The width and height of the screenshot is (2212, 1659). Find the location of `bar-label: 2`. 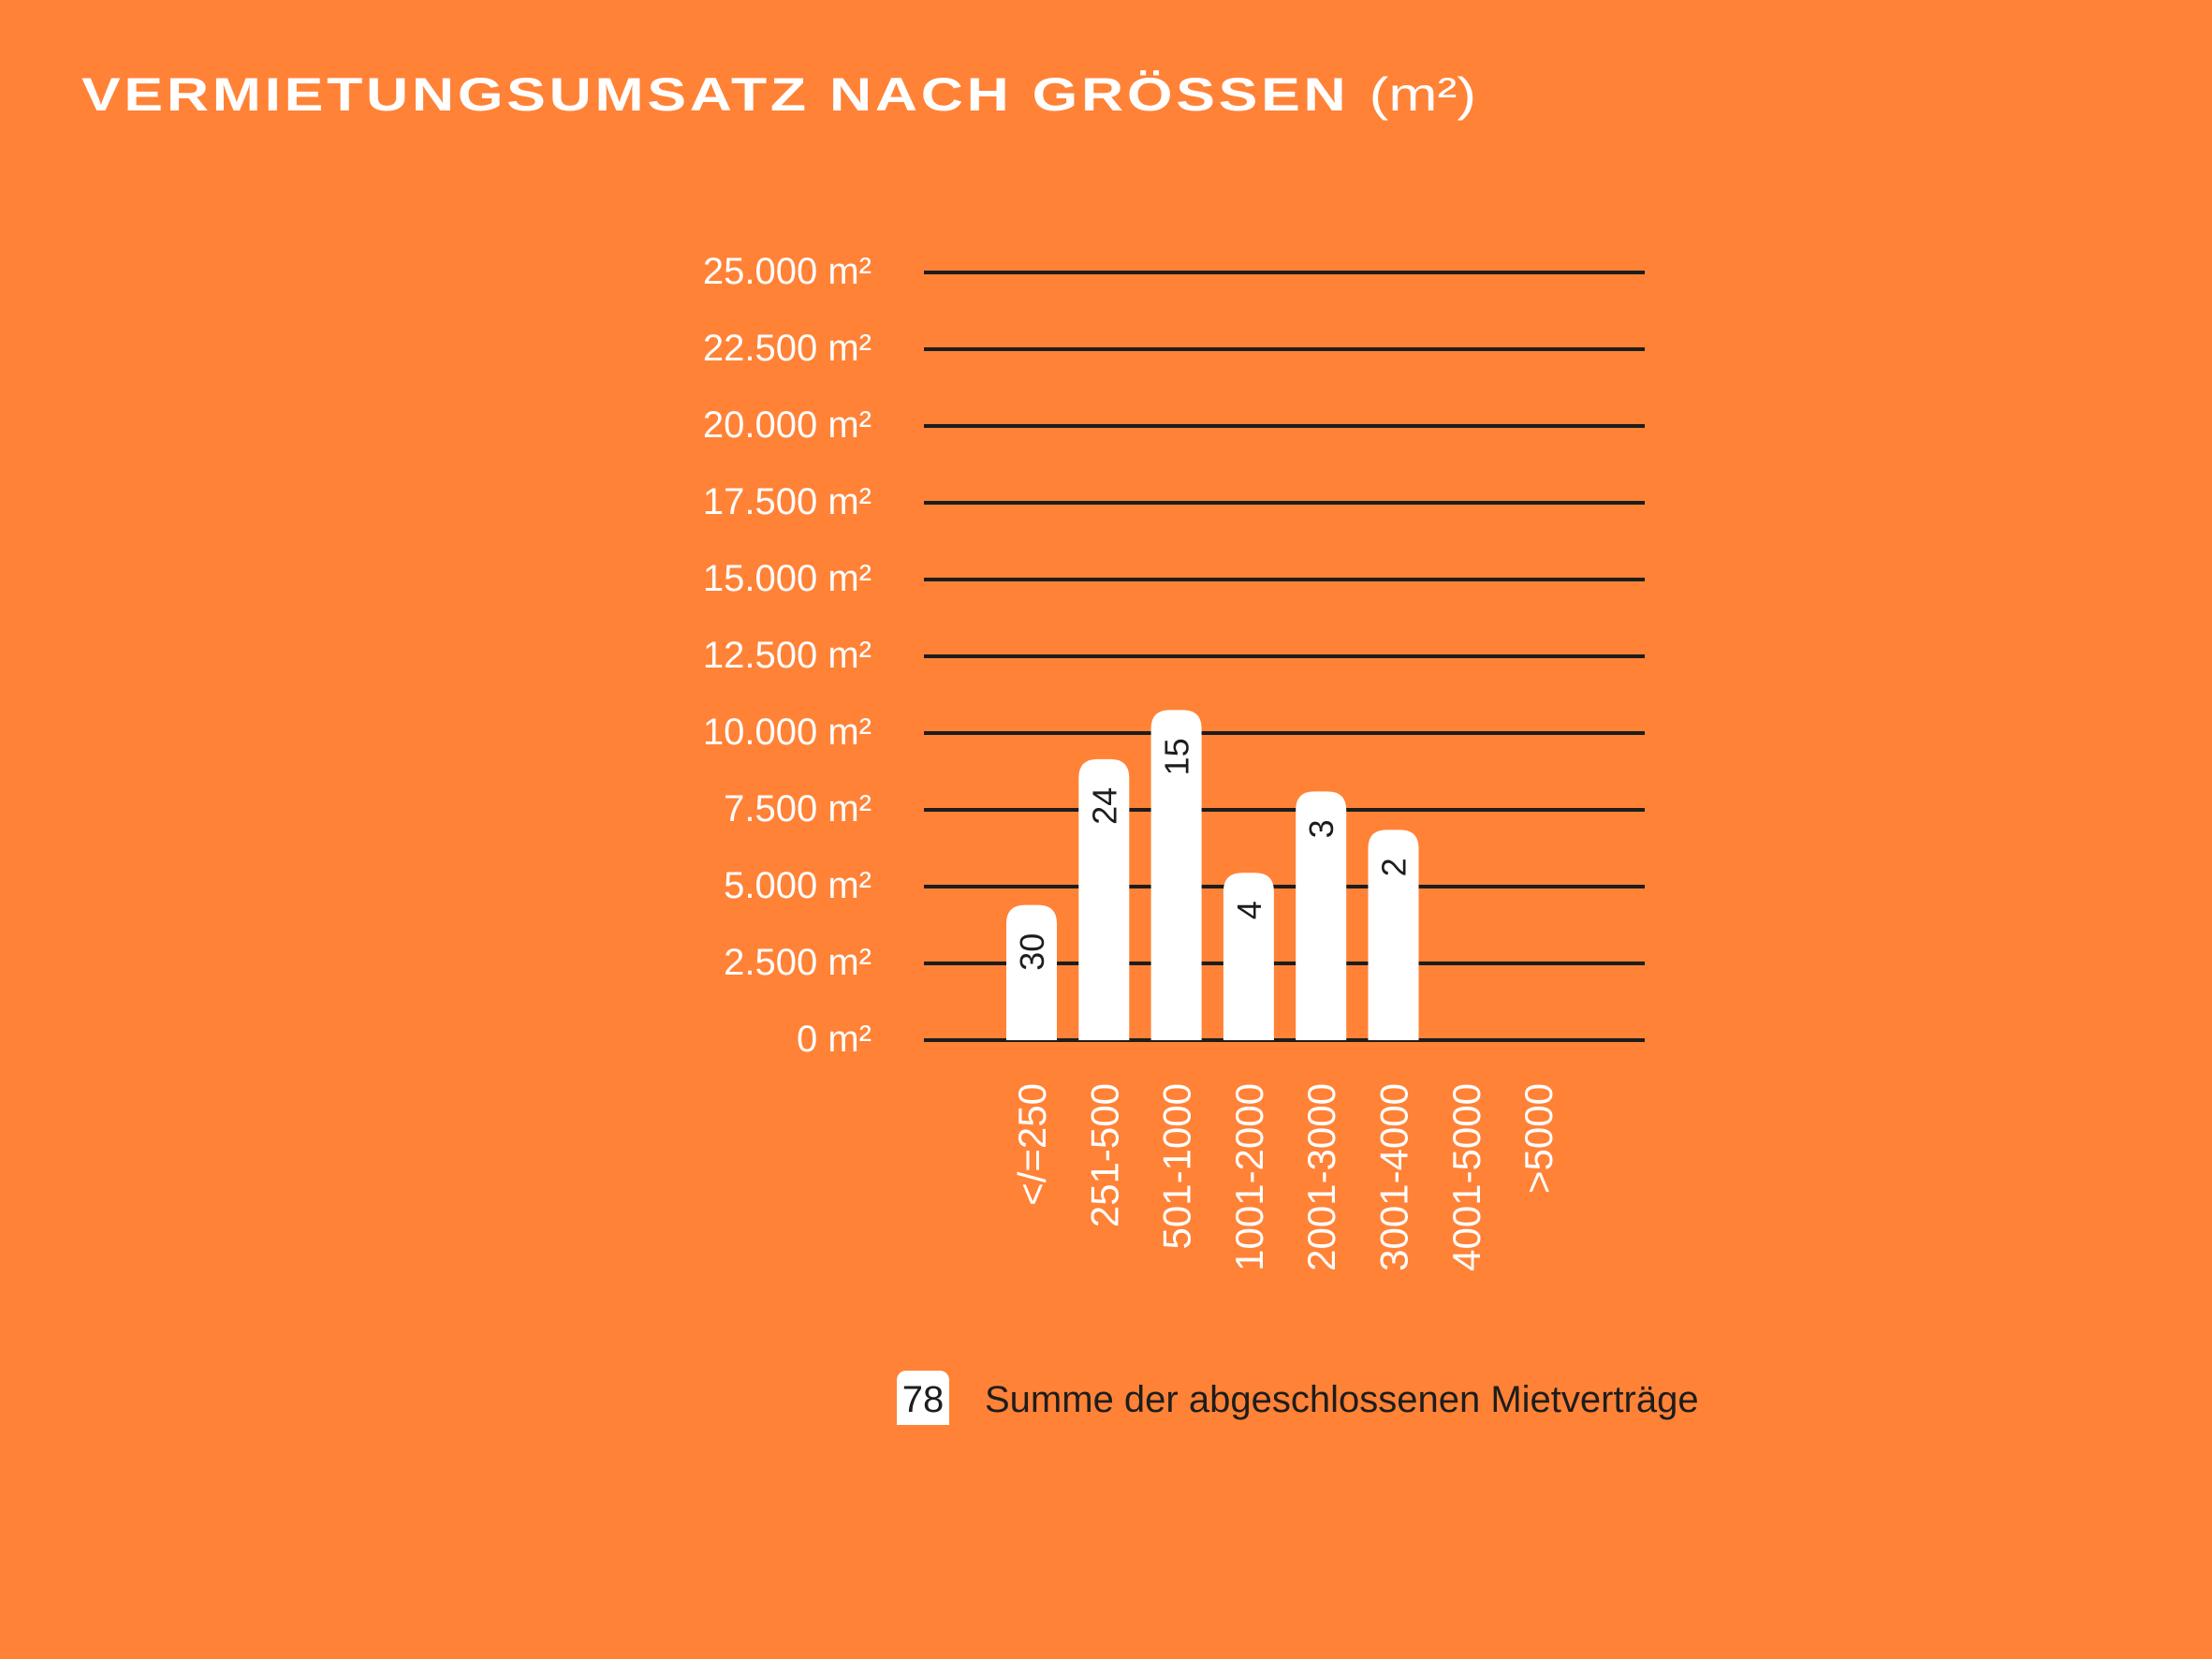

bar-label: 2 is located at coordinates (1394, 867).